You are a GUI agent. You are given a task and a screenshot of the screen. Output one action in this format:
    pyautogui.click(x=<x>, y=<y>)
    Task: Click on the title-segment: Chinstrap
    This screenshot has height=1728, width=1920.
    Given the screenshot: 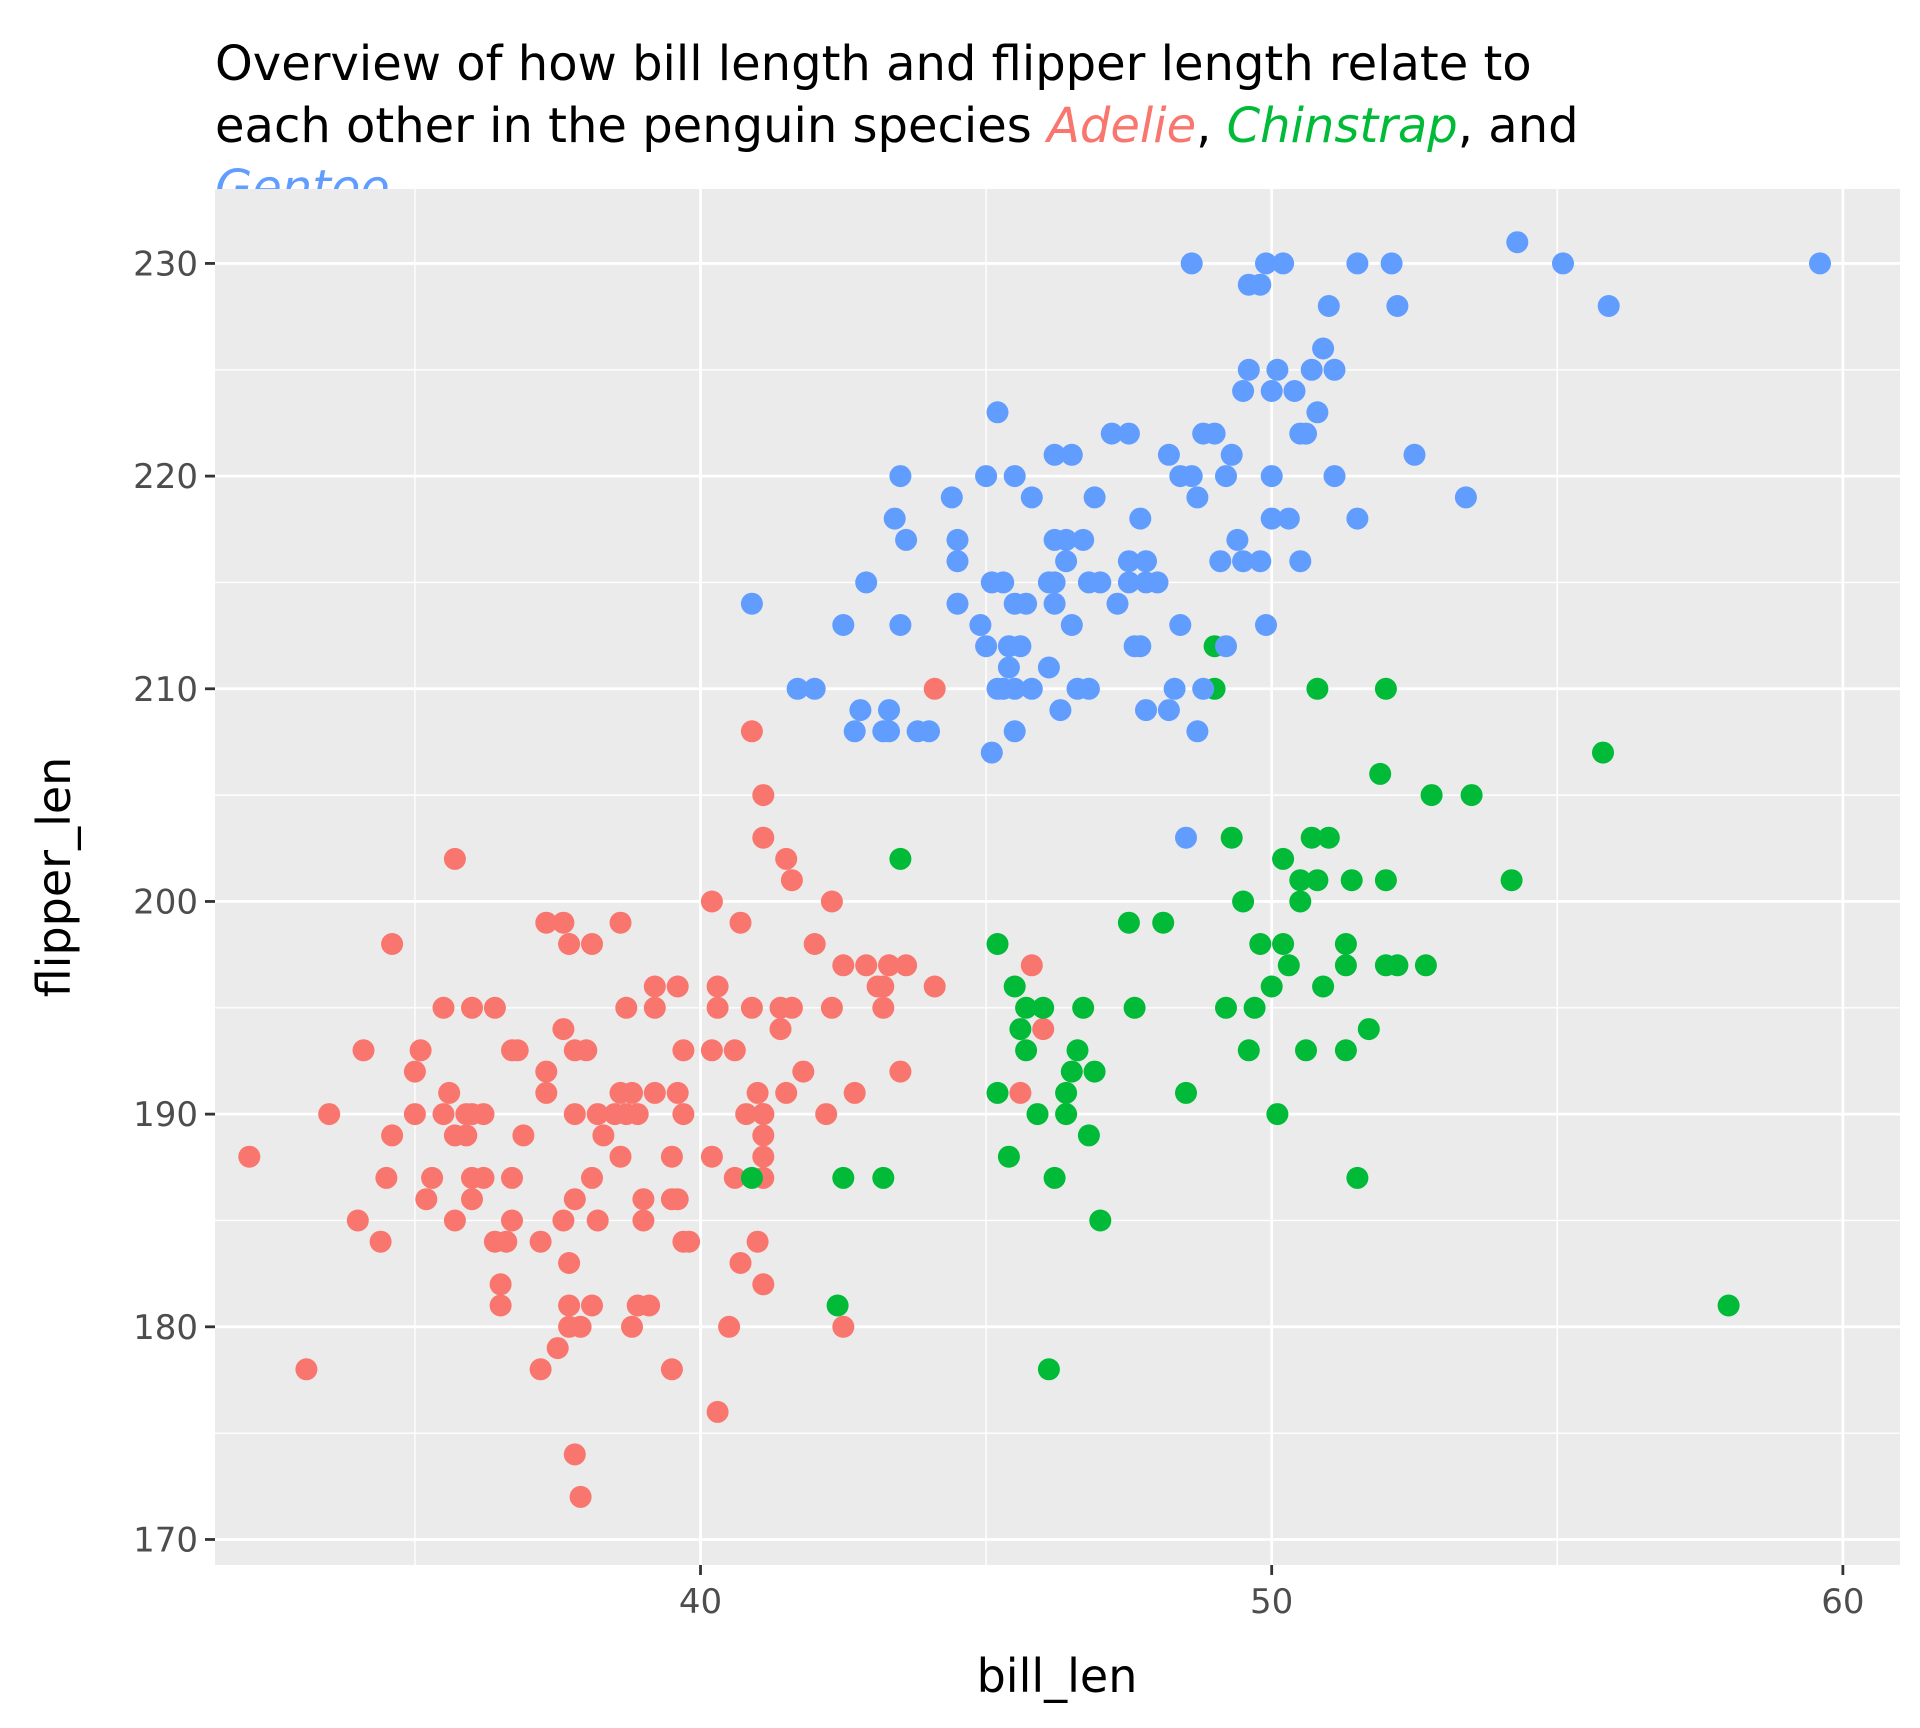 What is the action you would take?
    pyautogui.click(x=1342, y=126)
    